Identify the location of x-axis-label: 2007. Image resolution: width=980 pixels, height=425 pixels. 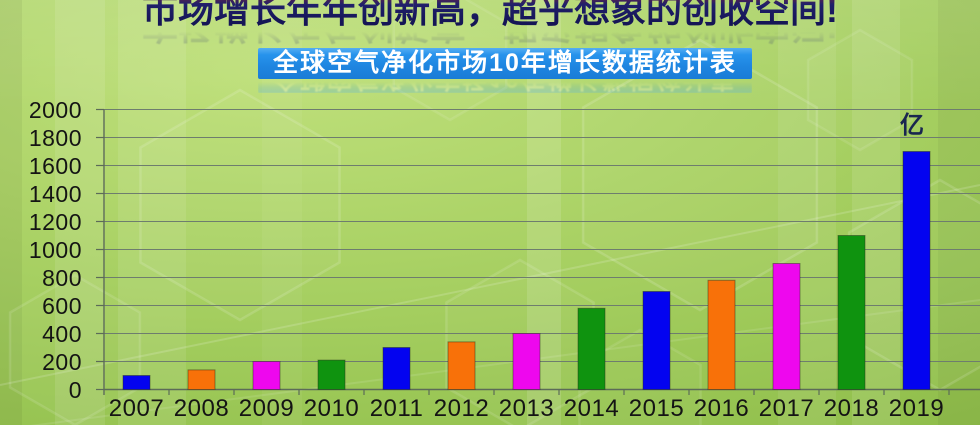
(136, 408).